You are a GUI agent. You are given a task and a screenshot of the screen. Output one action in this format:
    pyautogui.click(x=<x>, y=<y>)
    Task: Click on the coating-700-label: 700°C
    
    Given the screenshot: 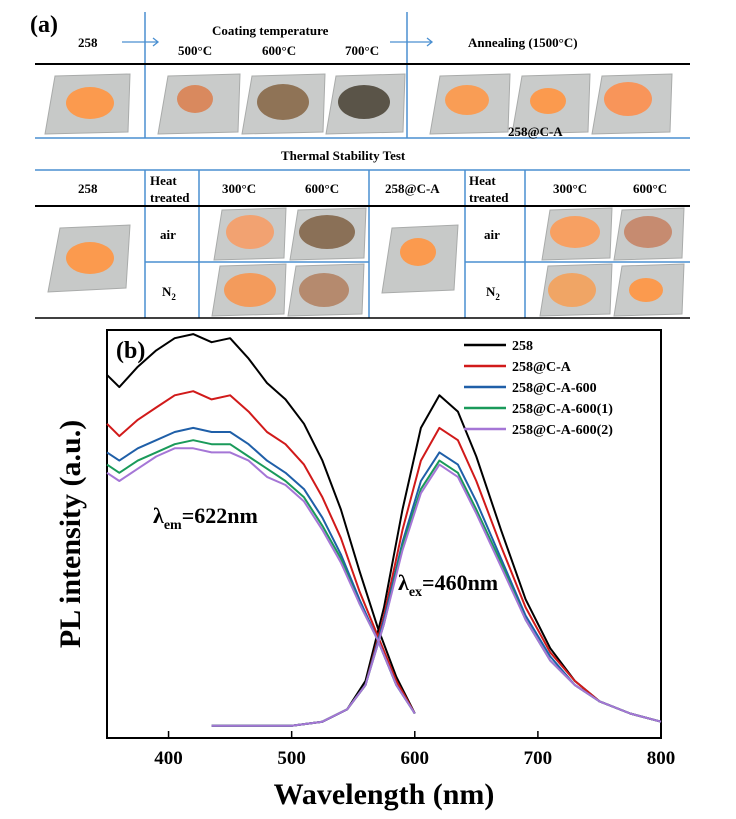 What is the action you would take?
    pyautogui.click(x=362, y=50)
    